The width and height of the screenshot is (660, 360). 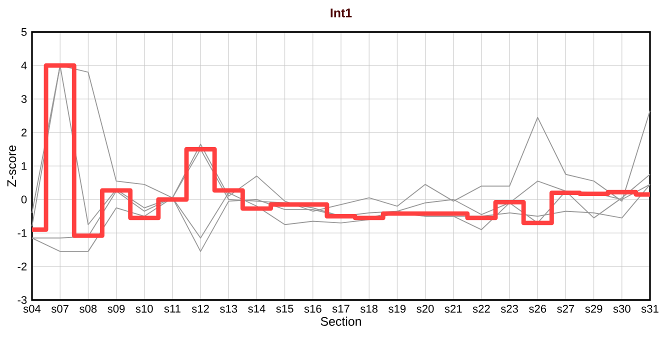 What do you see at coordinates (11, 166) in the screenshot?
I see `y-axis-title: Z-score` at bounding box center [11, 166].